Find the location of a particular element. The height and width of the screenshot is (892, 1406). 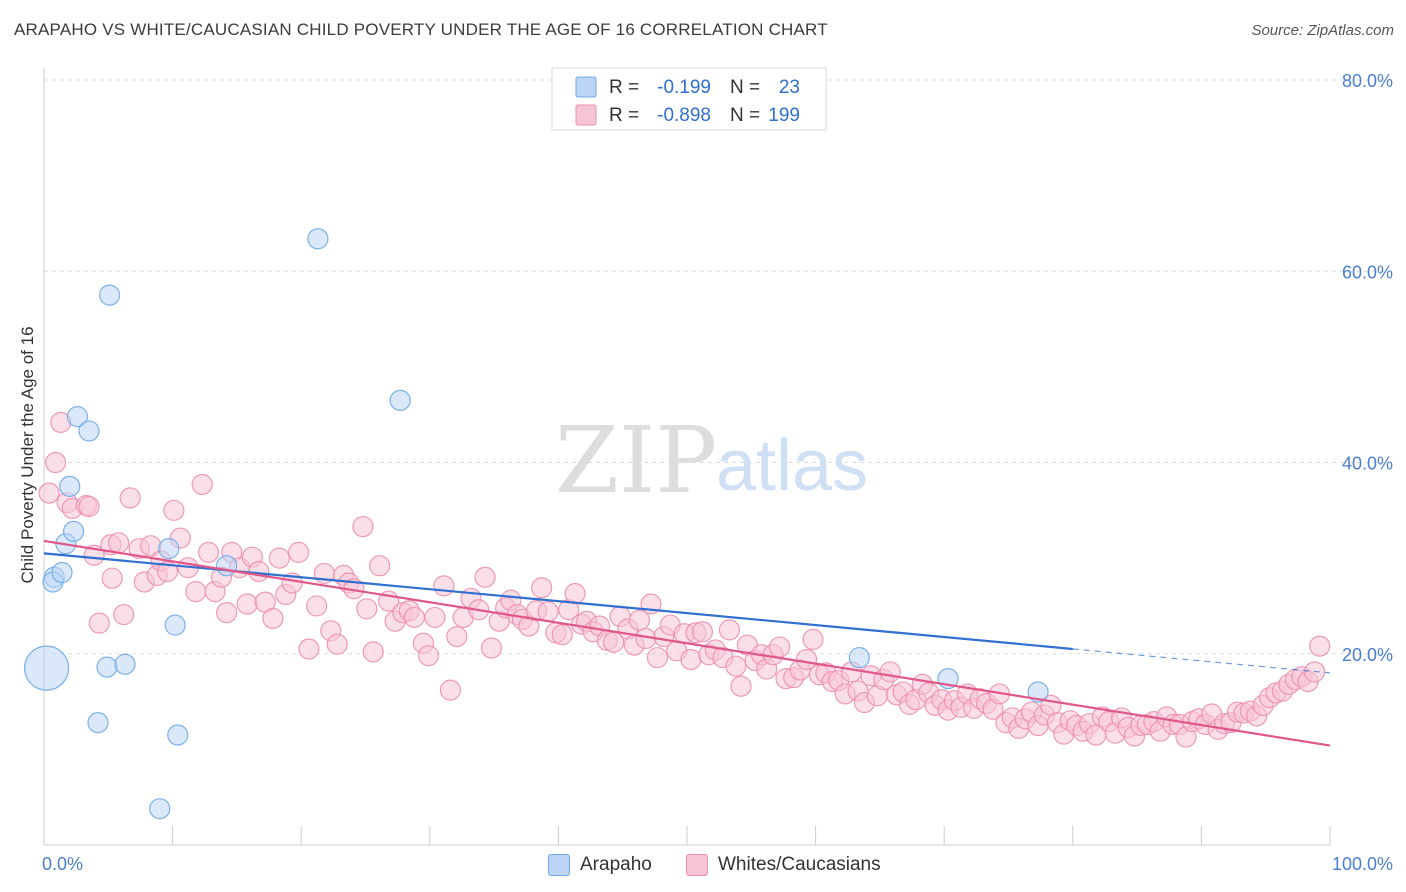

legend-bottom: Arapaho Whites/Caucasians is located at coordinates (703, 865).